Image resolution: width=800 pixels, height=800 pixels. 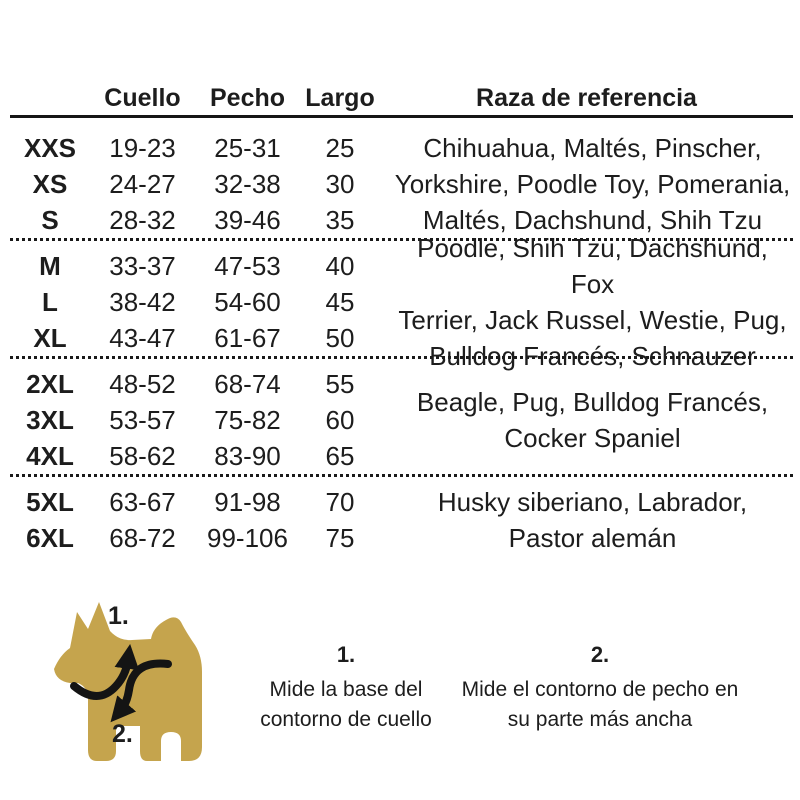 I want to click on breed-line: Terrier, Jack Russel, Westie, Pug,, so click(x=592, y=320).